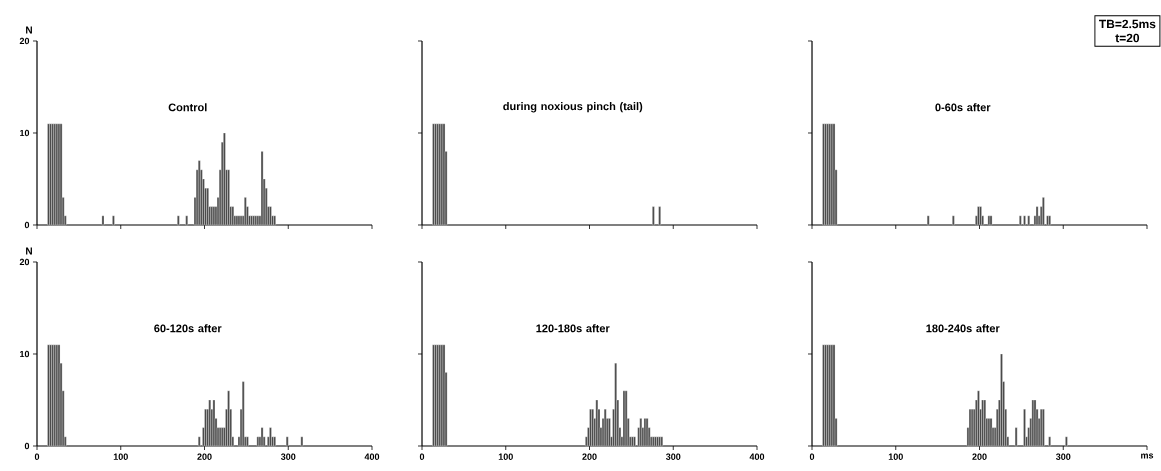 The width and height of the screenshot is (1161, 471). I want to click on text: 0-60s after, so click(963, 107).